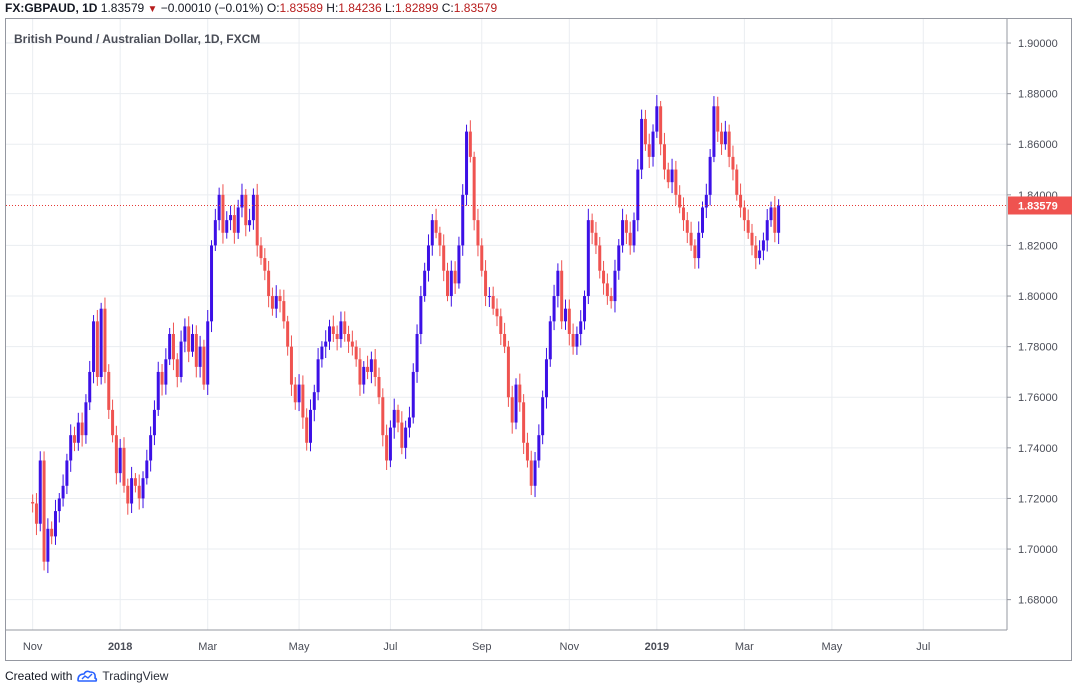  I want to click on y-tick-label: 1.70000, so click(1038, 550).